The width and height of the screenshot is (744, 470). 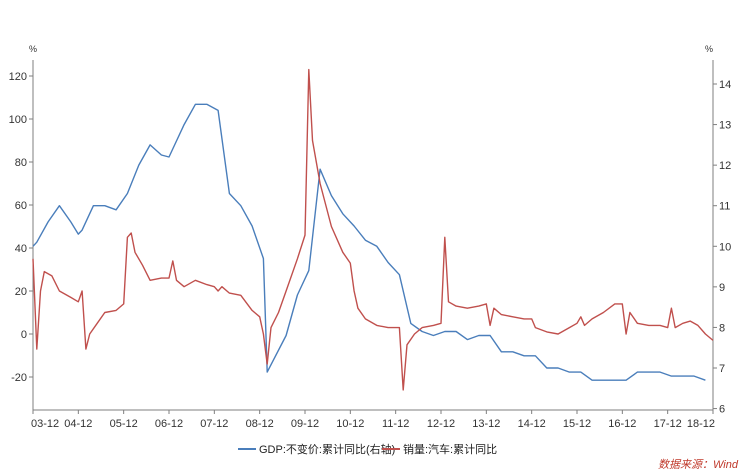 What do you see at coordinates (395, 424) in the screenshot?
I see `x-tick-label: 11-12` at bounding box center [395, 424].